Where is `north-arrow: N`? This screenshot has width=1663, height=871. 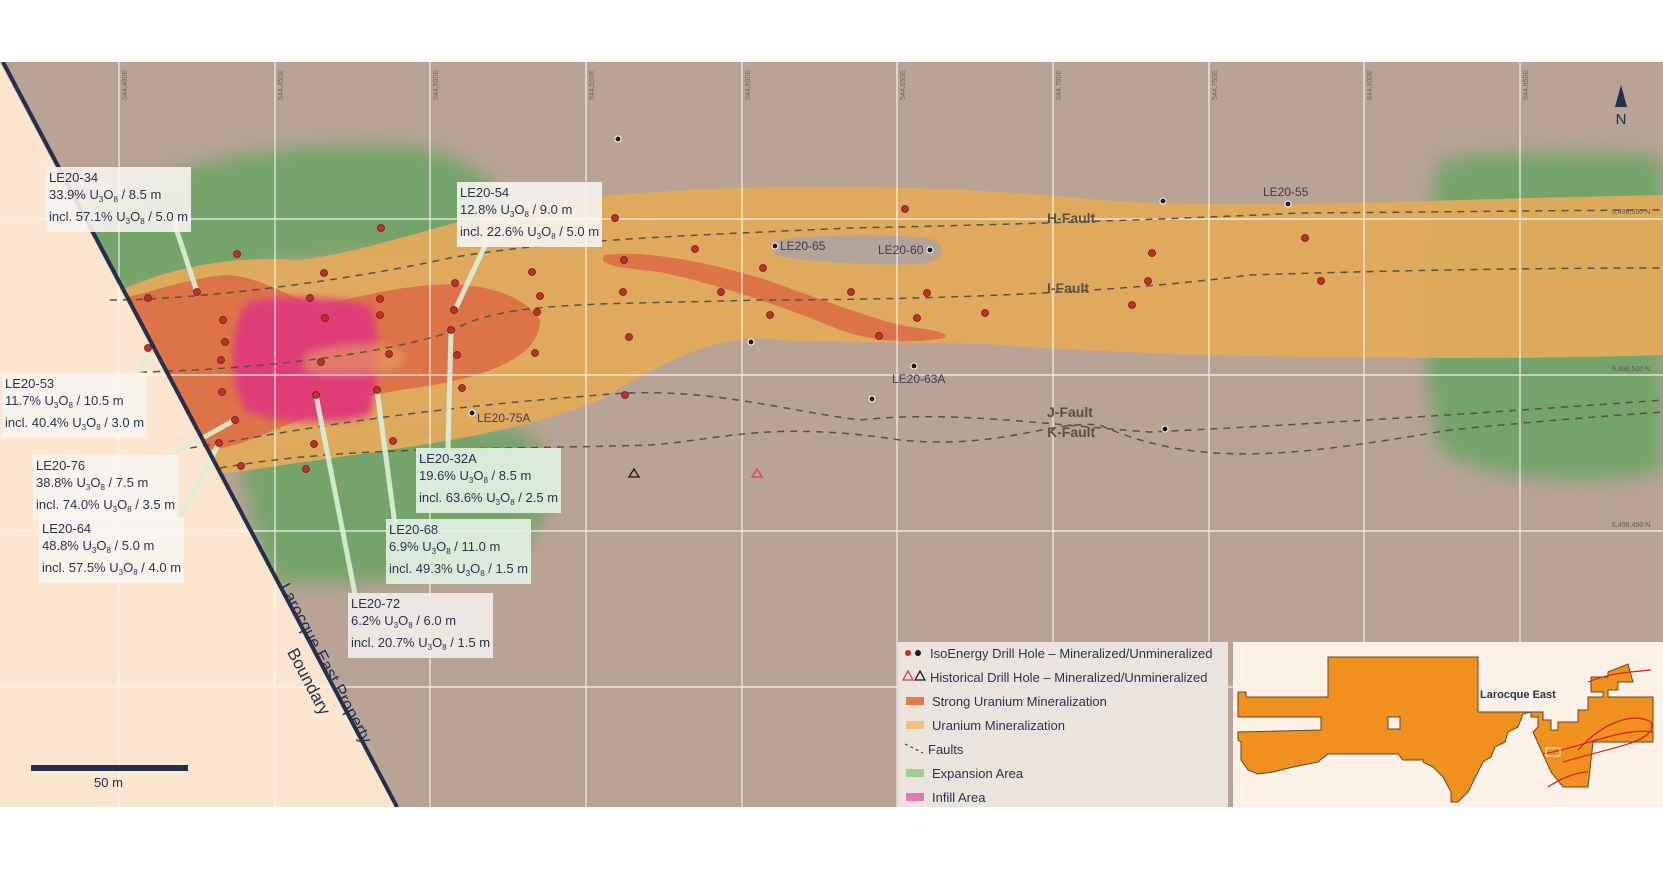 north-arrow: N is located at coordinates (1621, 106).